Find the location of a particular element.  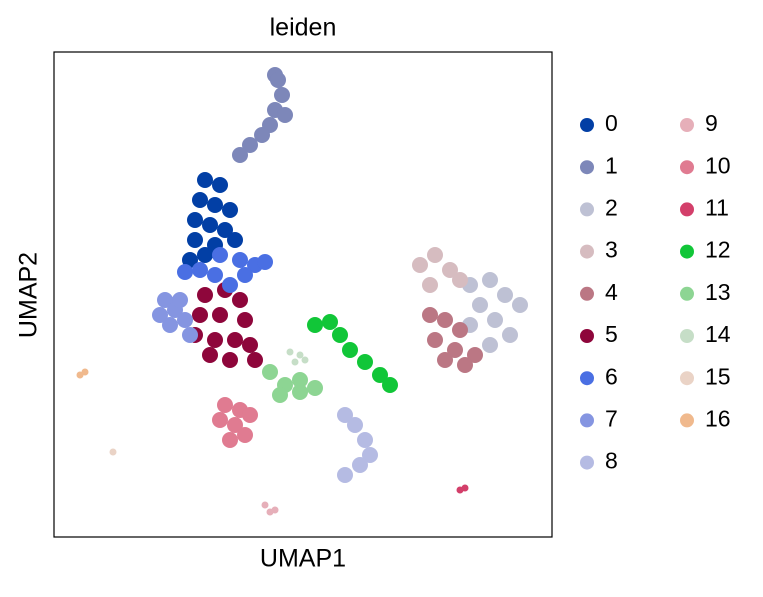

legend-label: 11 is located at coordinates (717, 207).